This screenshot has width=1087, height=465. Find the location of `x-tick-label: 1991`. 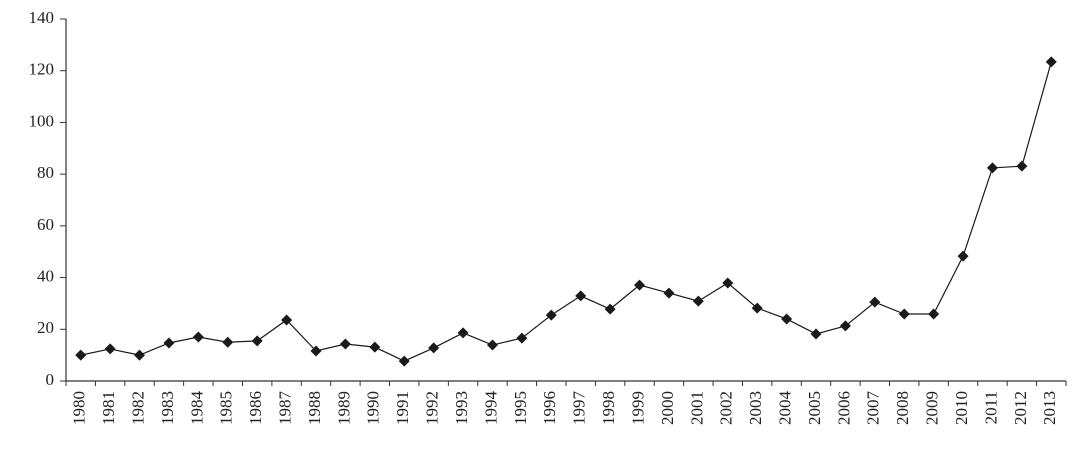

x-tick-label: 1991 is located at coordinates (402, 408).